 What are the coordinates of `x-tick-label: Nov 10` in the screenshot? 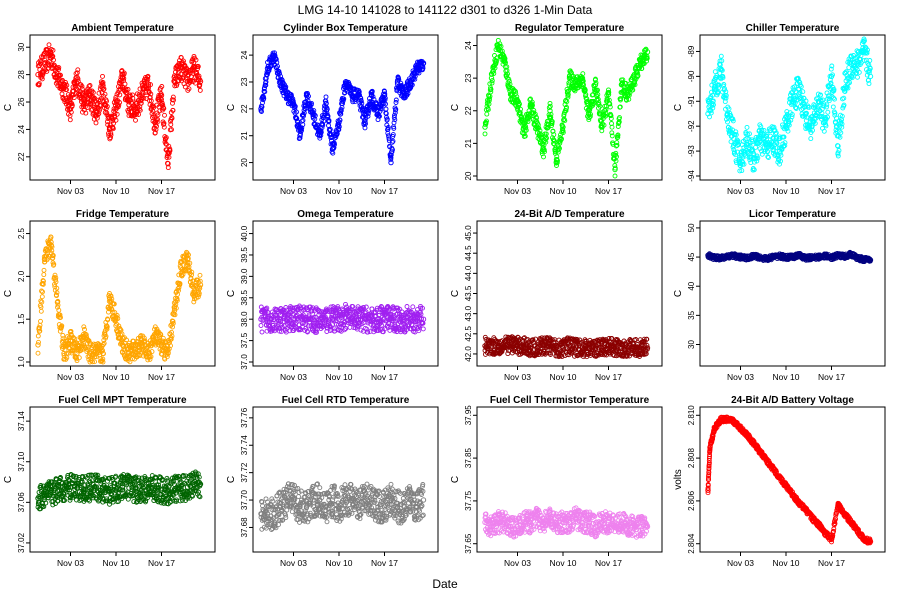 It's located at (563, 191).